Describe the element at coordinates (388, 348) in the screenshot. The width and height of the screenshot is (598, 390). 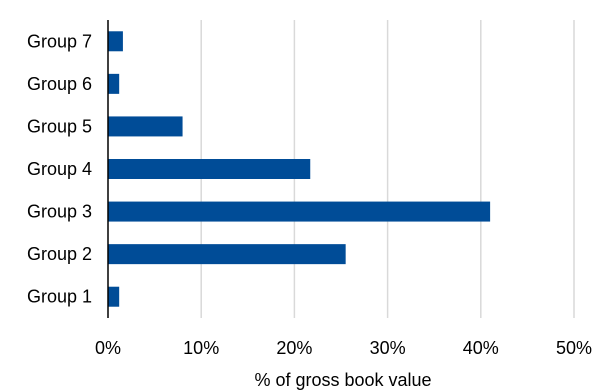
I see `x-tick-label: 30%` at that location.